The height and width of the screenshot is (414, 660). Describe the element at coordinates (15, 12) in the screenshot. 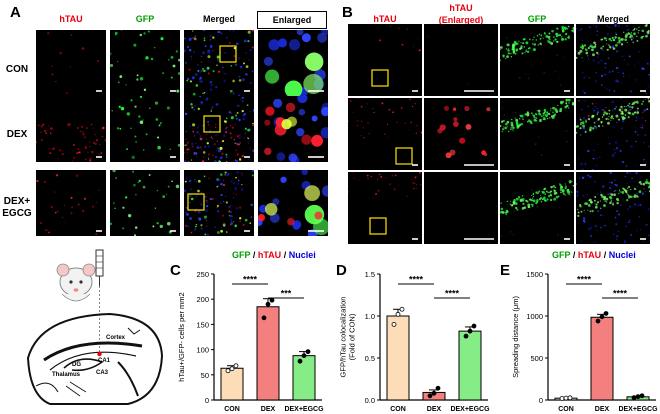

I see `panel-label-a: A` at that location.